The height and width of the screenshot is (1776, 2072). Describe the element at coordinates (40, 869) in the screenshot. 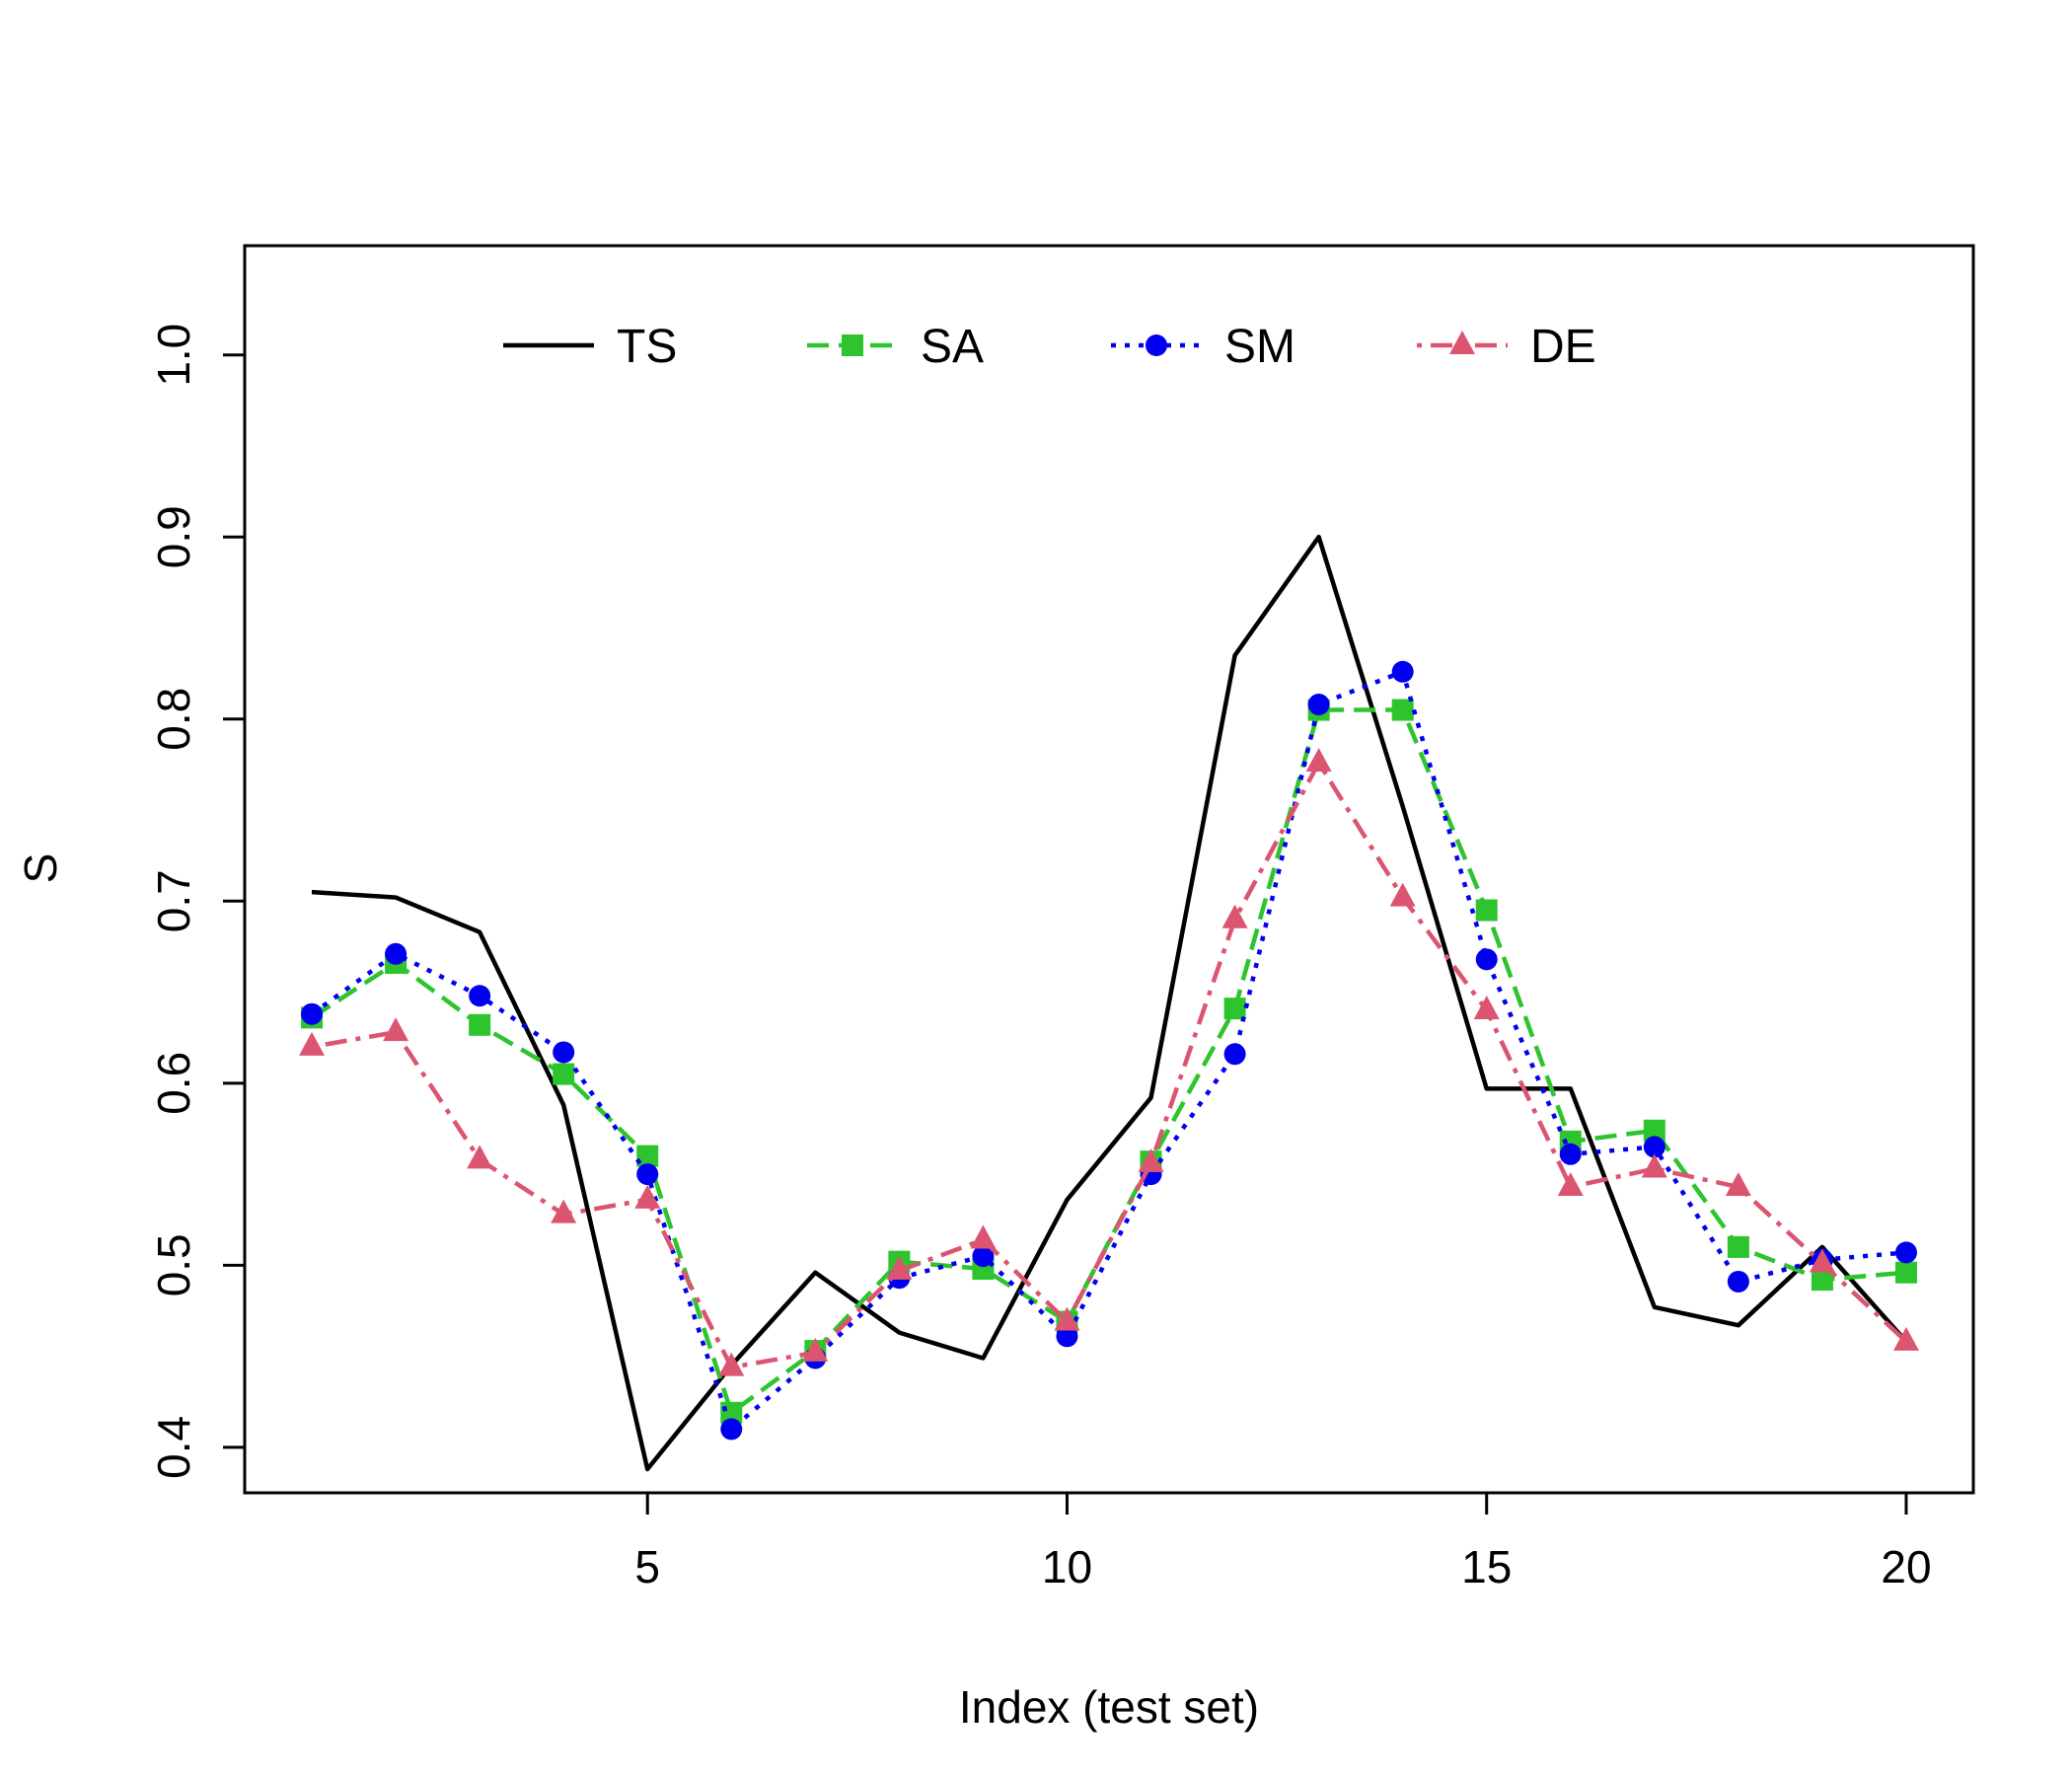

I see `y-axis-title: S` at that location.